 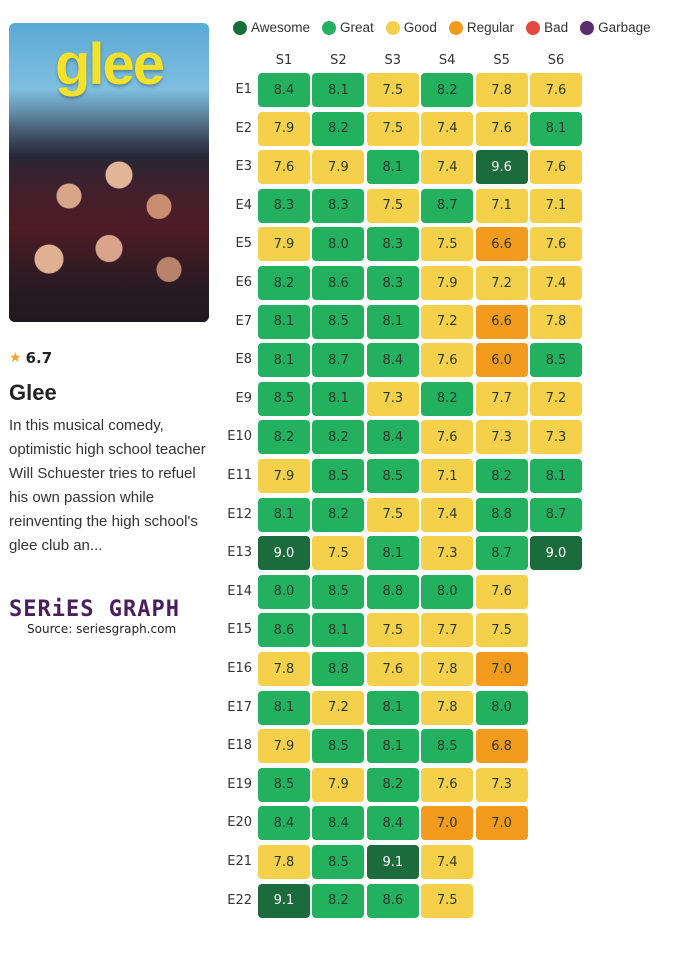 I want to click on rating-cell: 9.1, so click(x=284, y=900).